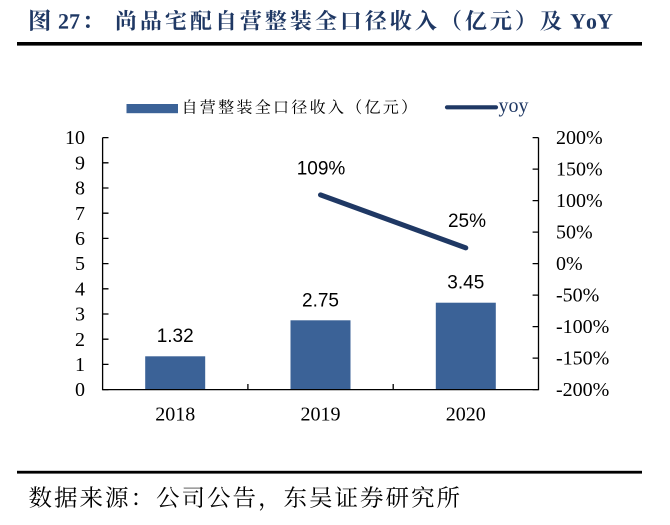 This screenshot has width=670, height=525. I want to click on svg-text: 150%, so click(579, 170).